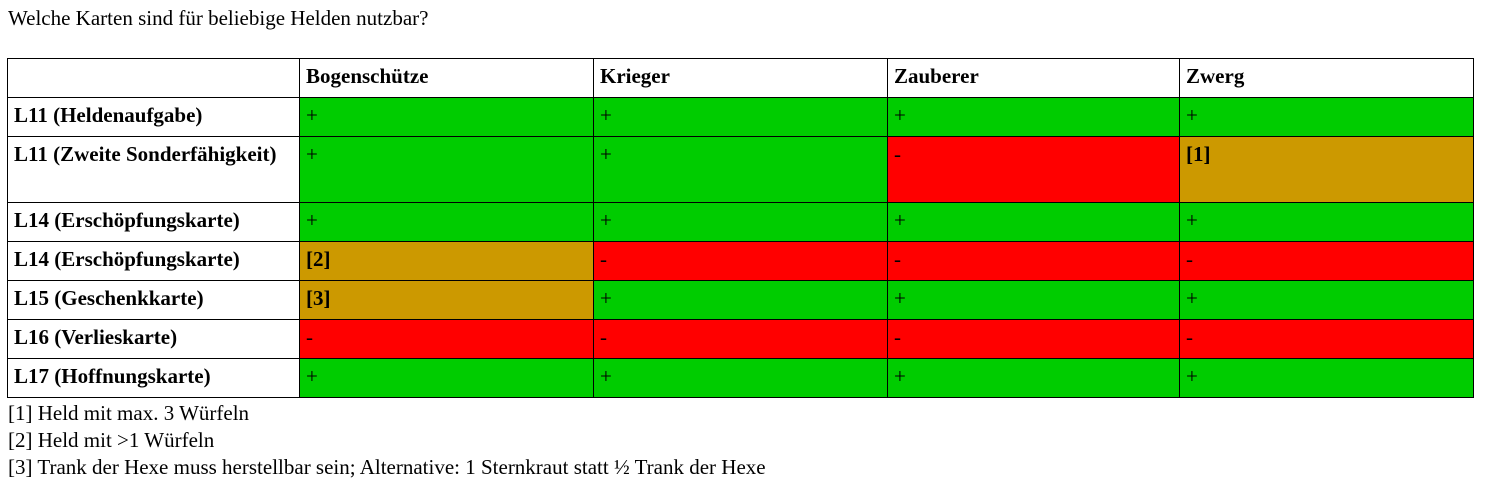 The height and width of the screenshot is (490, 1492). What do you see at coordinates (1033, 78) in the screenshot?
I see `column-header-zauberer: Zauberer` at bounding box center [1033, 78].